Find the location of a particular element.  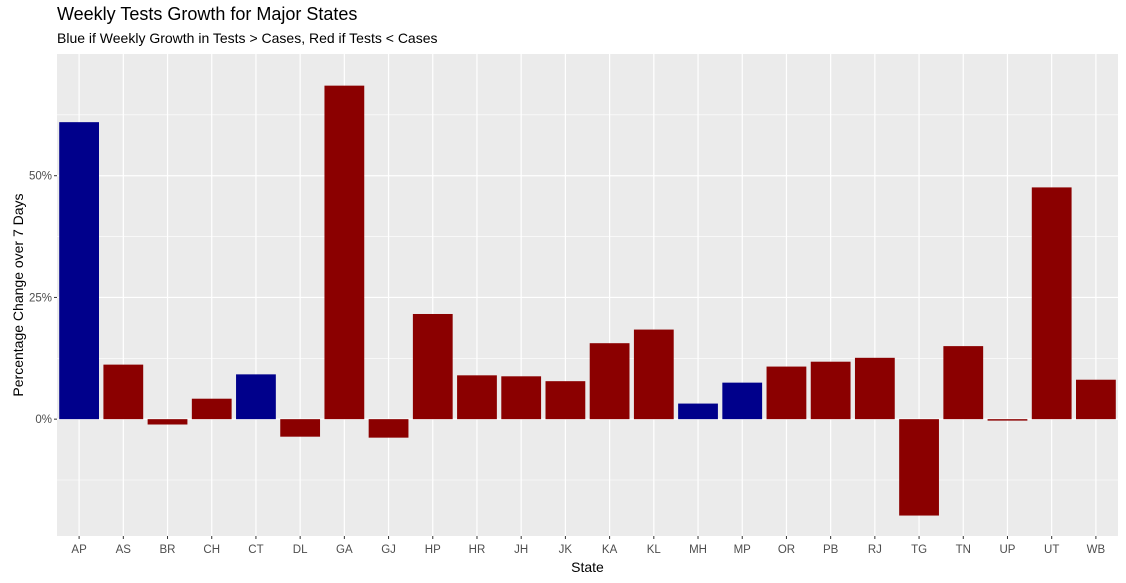

x-tick-label: MP is located at coordinates (743, 550).